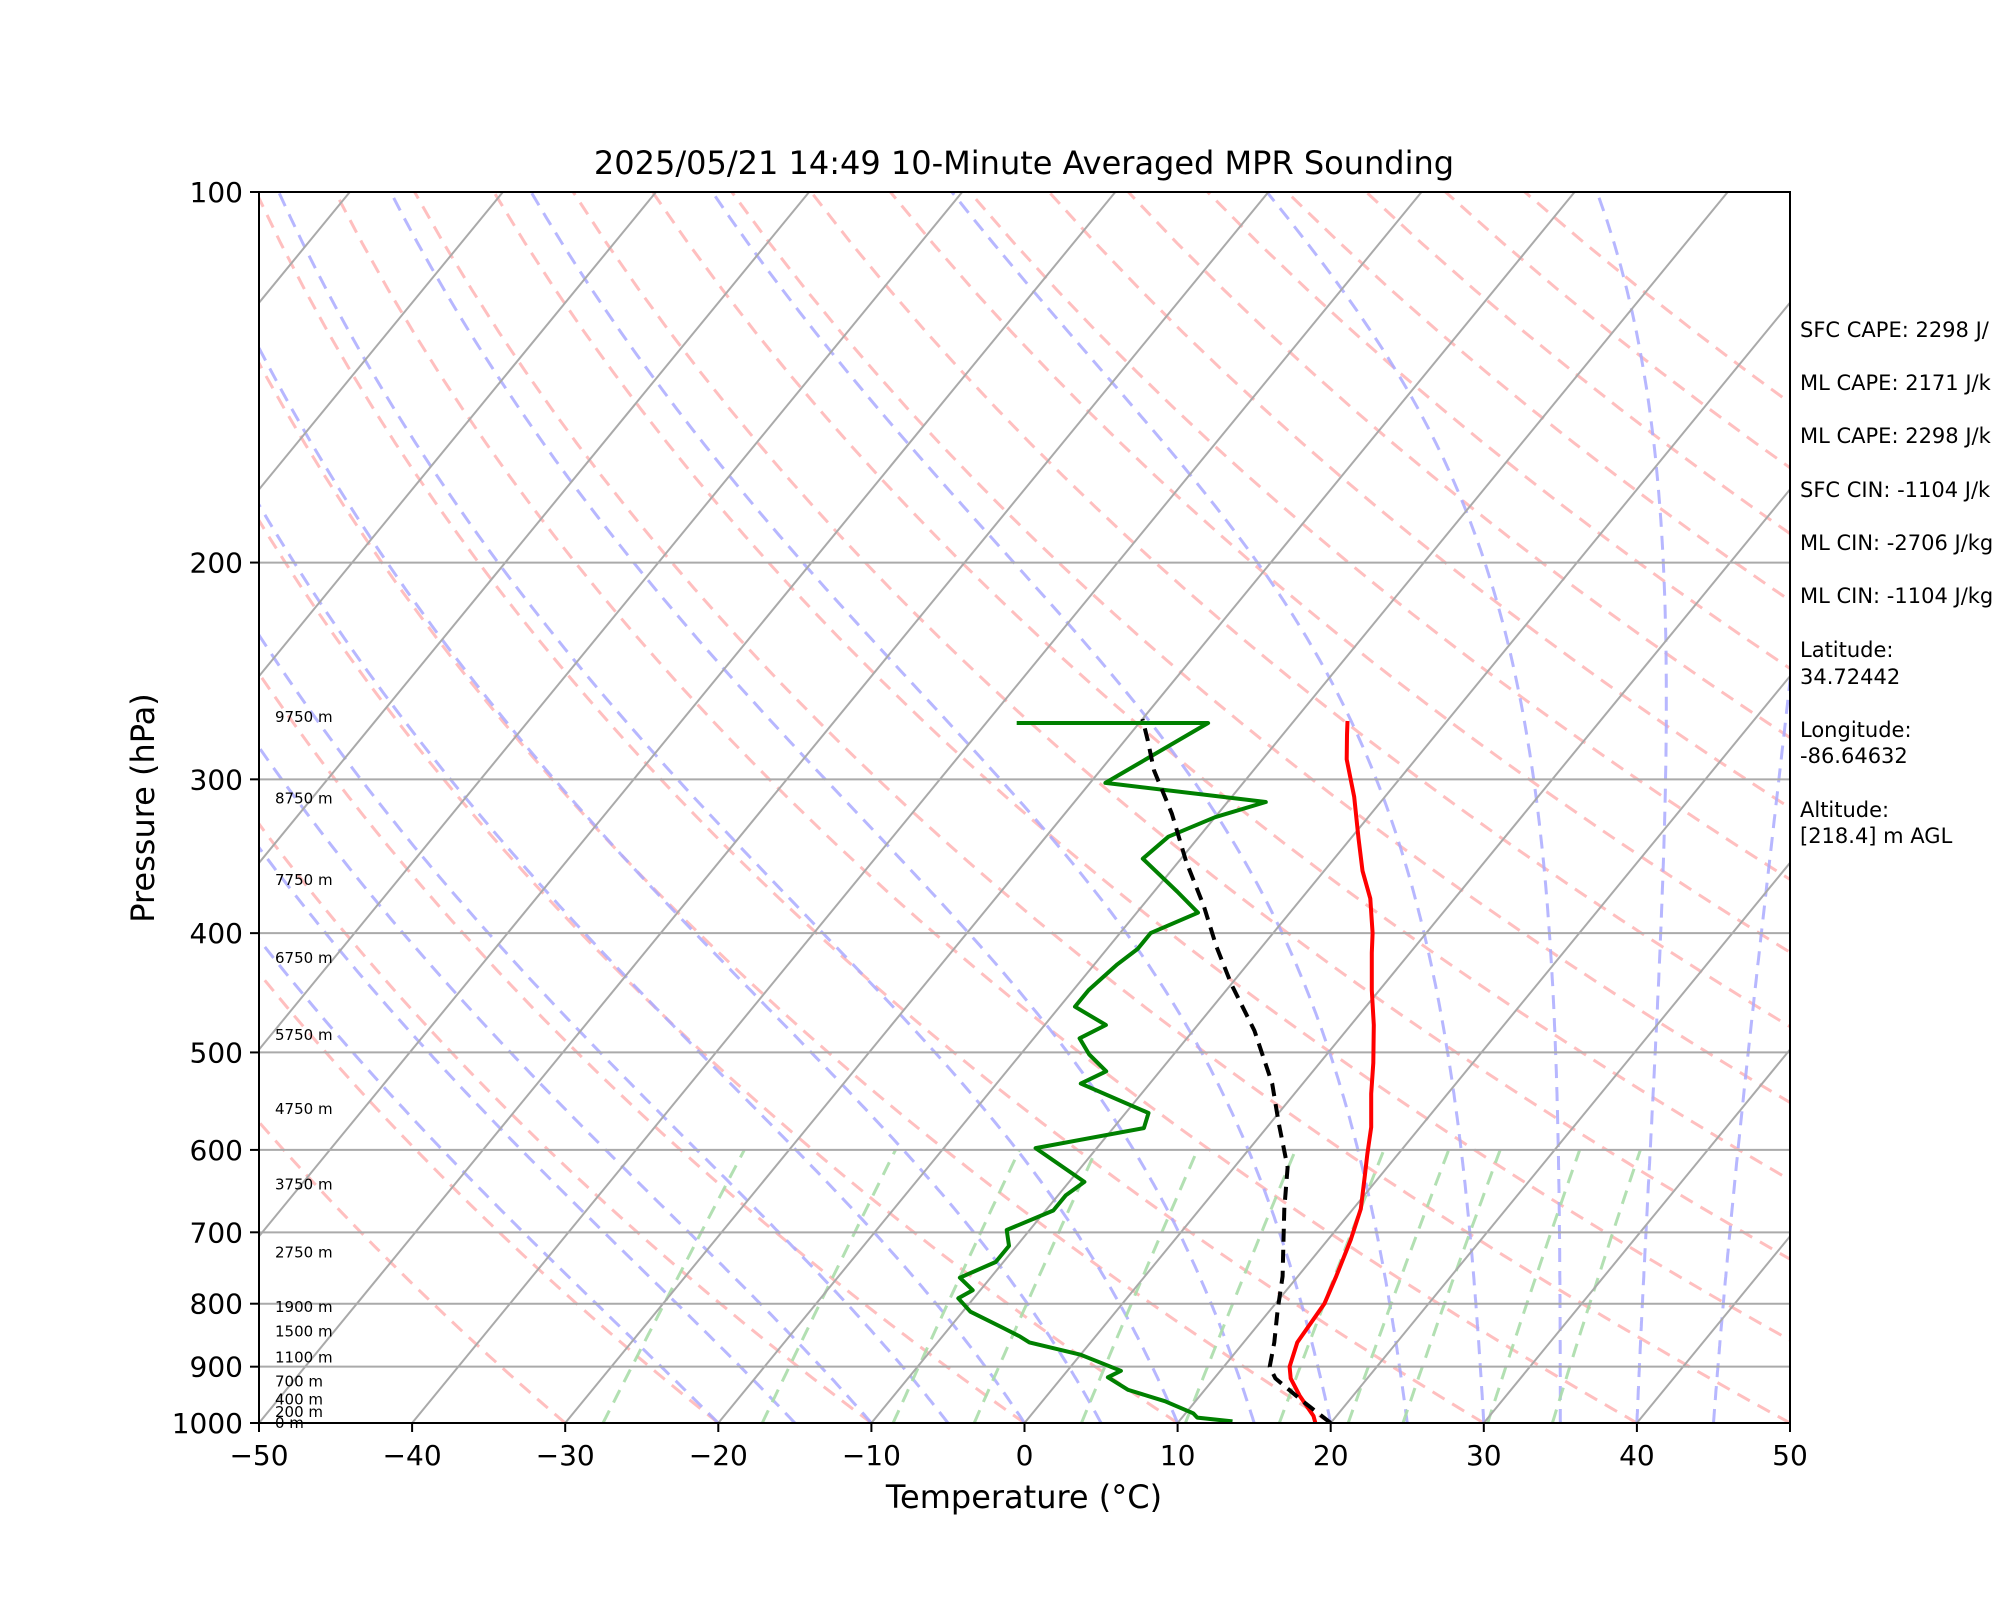  Describe the element at coordinates (412, 1455) in the screenshot. I see `x-tick-label: −40` at that location.